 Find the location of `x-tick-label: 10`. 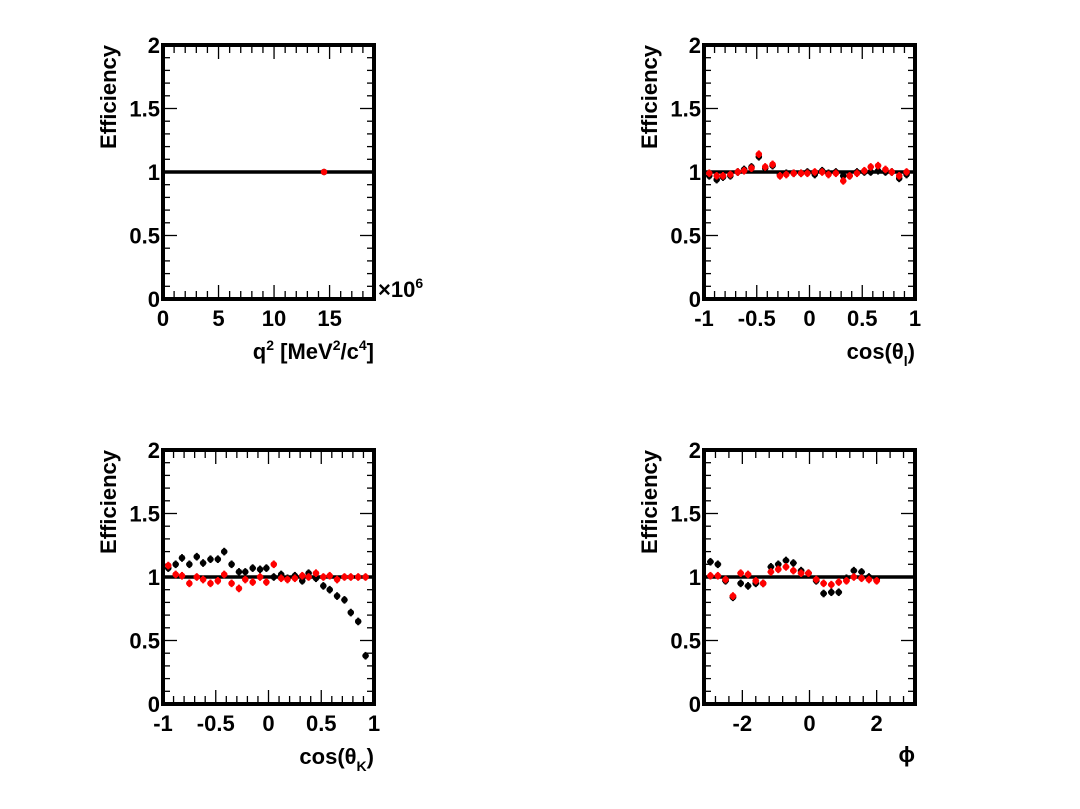

x-tick-label: 10 is located at coordinates (274, 318).